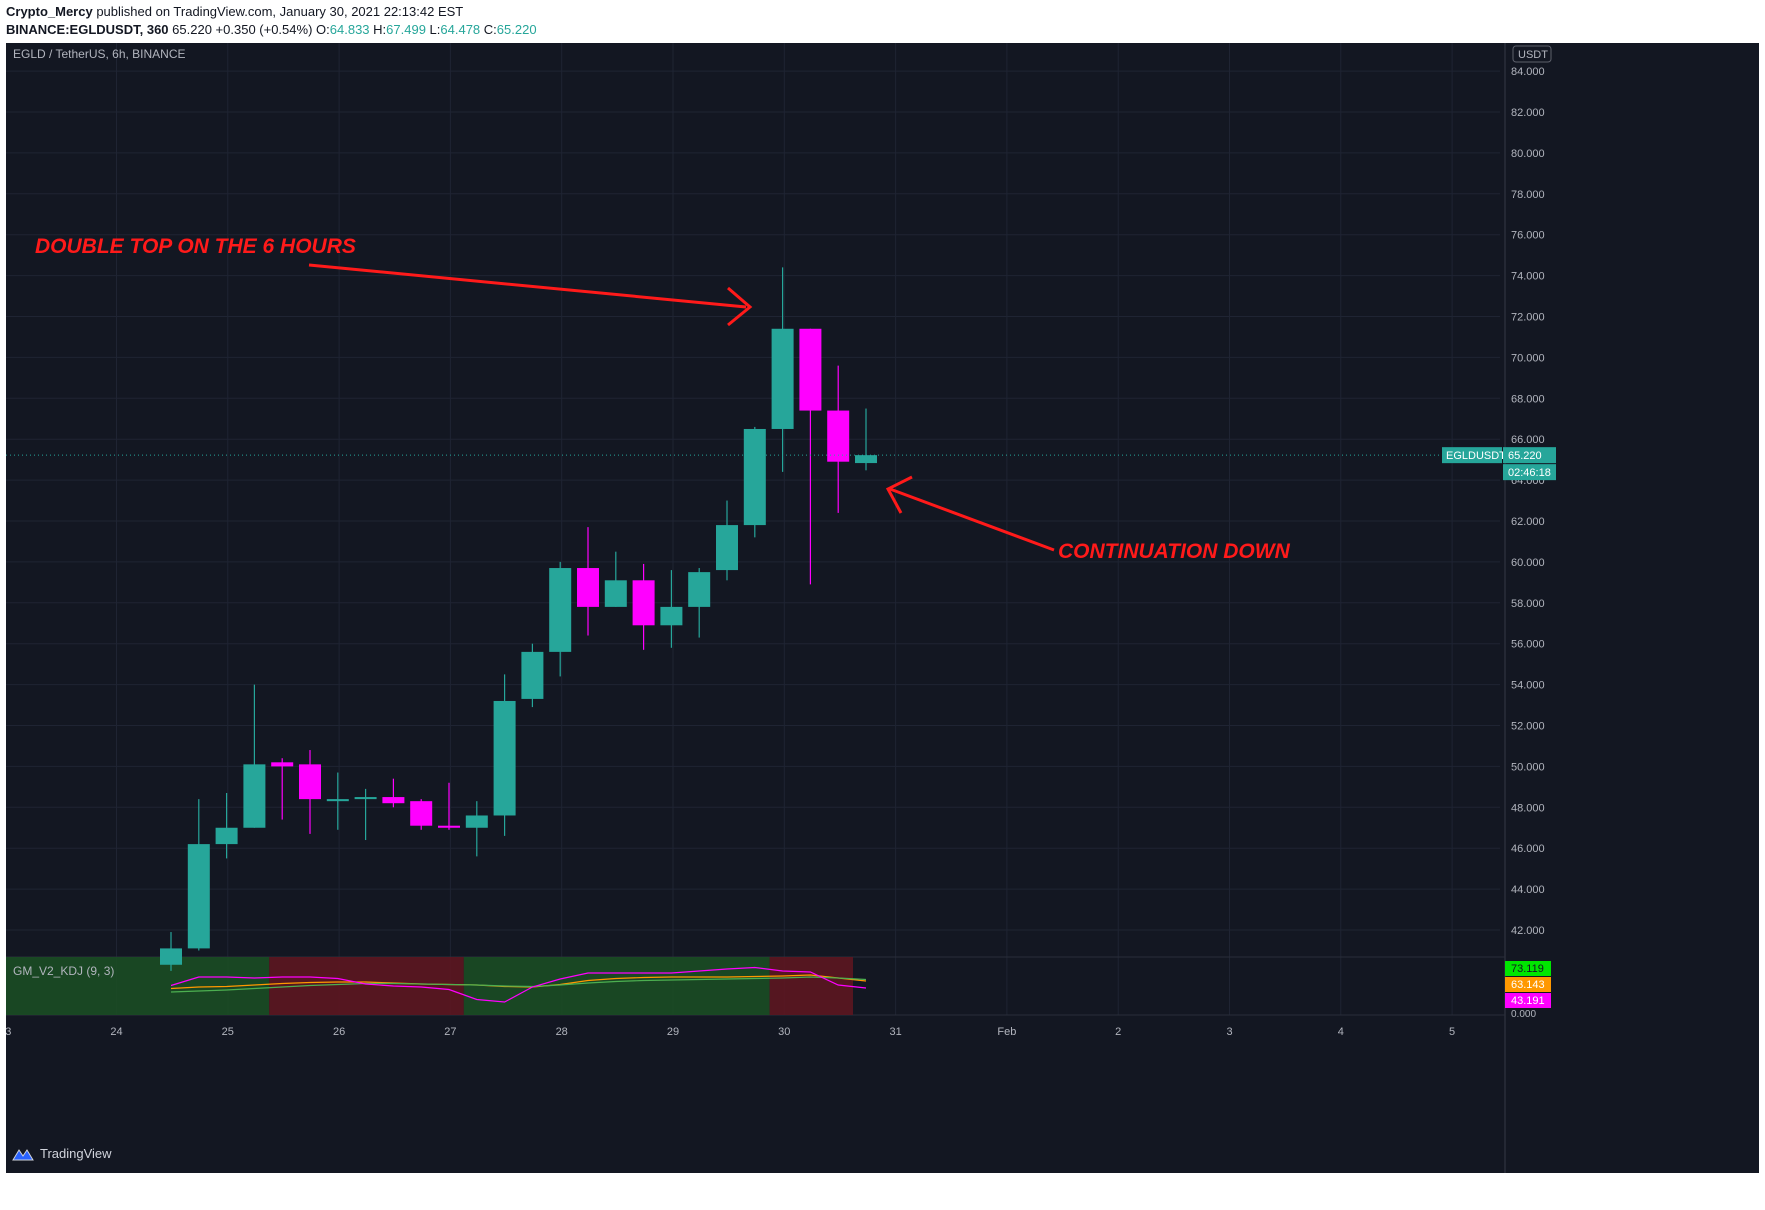 This screenshot has height=1210, width=1765. I want to click on low-value: 64.478, so click(460, 29).